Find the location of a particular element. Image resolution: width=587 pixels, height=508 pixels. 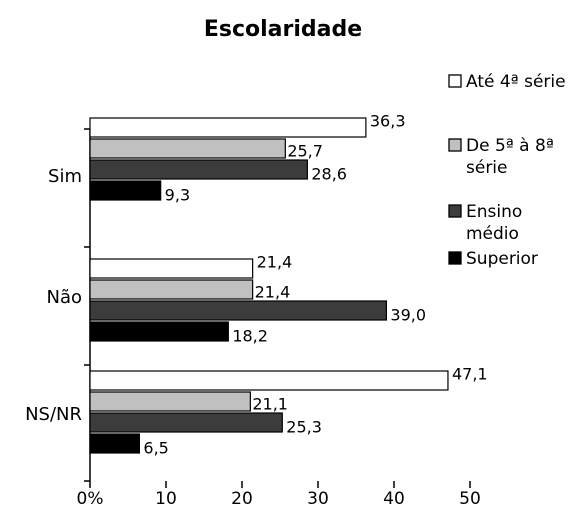

legend-label: médio is located at coordinates (492, 234).